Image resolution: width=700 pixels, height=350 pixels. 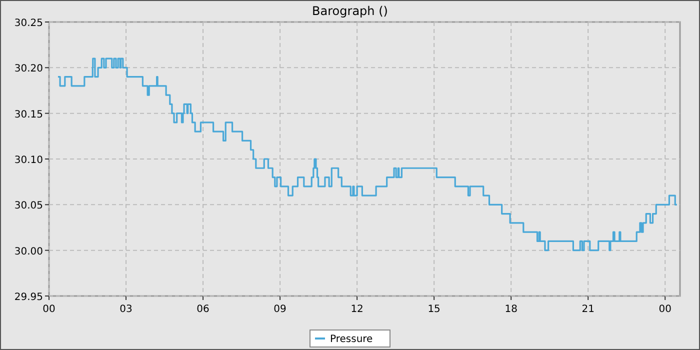 I want to click on y-tick-label: 30.25, so click(x=28, y=23).